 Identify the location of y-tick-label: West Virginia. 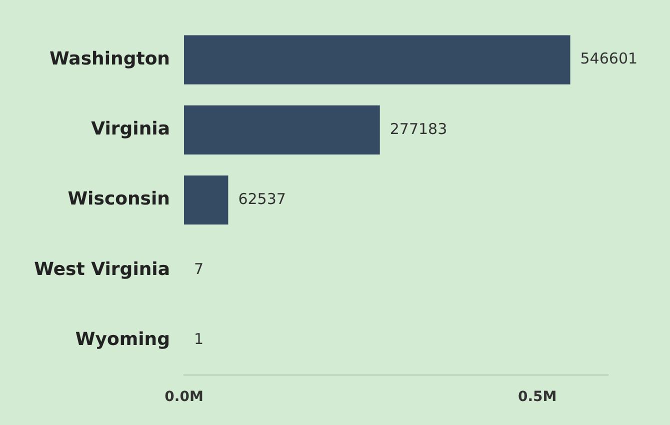
(102, 269).